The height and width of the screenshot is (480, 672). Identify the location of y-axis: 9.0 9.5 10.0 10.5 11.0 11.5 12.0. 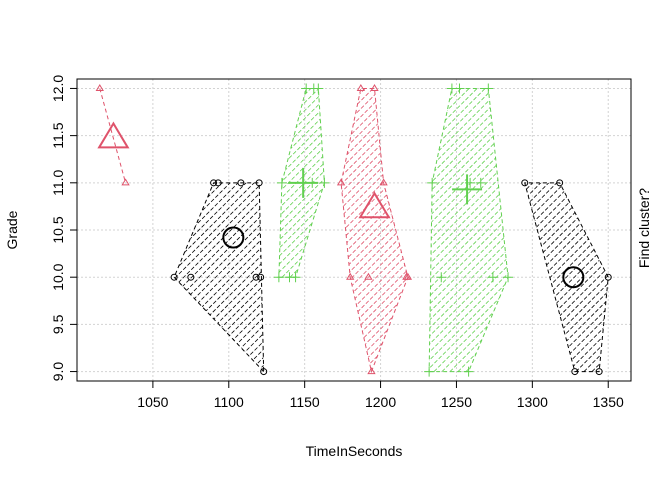
(63, 228).